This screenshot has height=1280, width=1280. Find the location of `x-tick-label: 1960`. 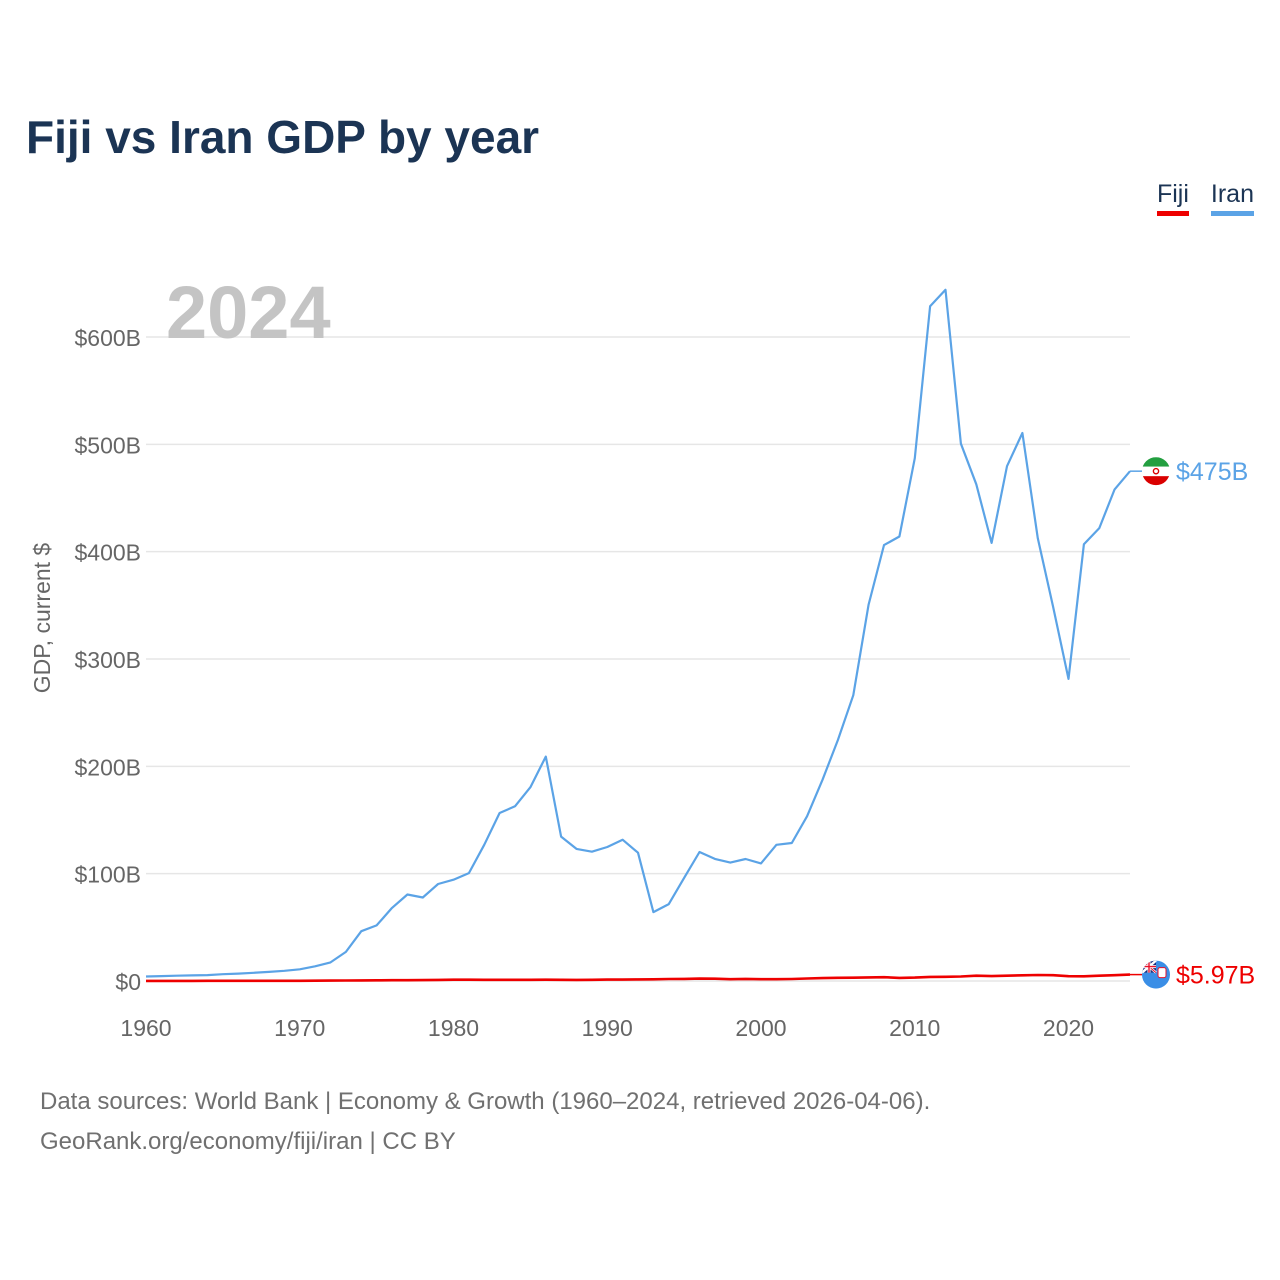

x-tick-label: 1960 is located at coordinates (145, 1028).